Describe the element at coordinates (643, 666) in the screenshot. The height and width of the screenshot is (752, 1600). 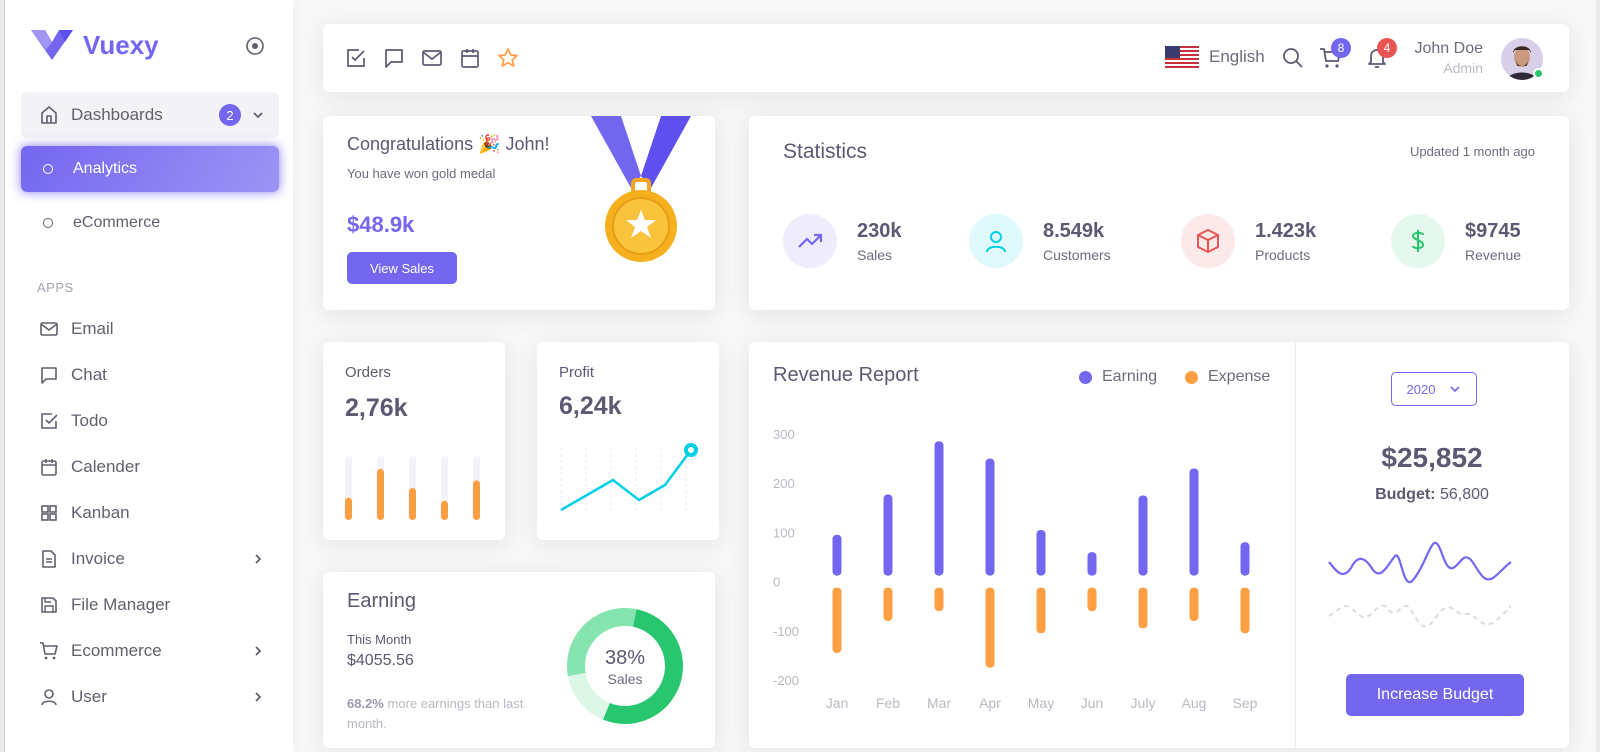
I see `donut-segment-sales` at that location.